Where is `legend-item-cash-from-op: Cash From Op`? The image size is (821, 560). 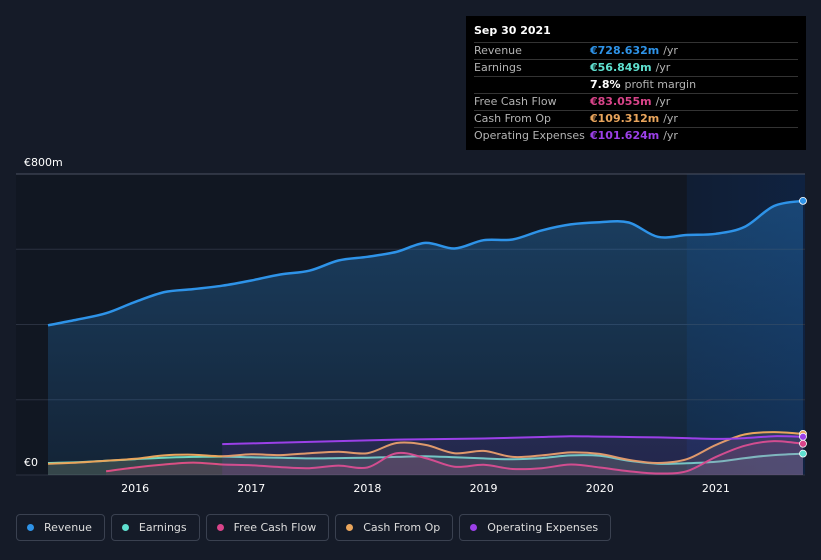 legend-item-cash-from-op: Cash From Op is located at coordinates (394, 527).